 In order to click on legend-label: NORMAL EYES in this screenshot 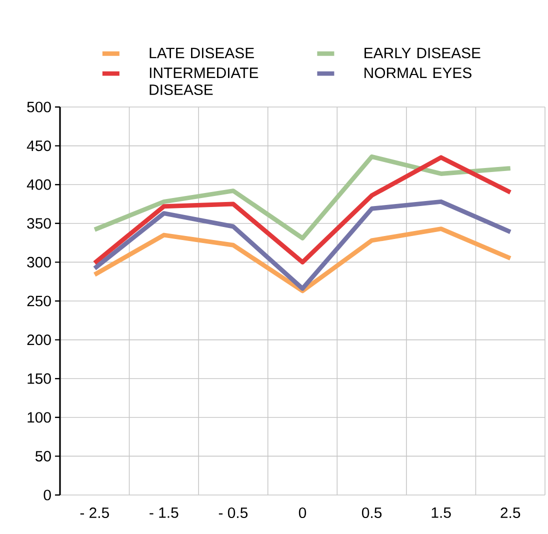, I will do `click(418, 73)`.